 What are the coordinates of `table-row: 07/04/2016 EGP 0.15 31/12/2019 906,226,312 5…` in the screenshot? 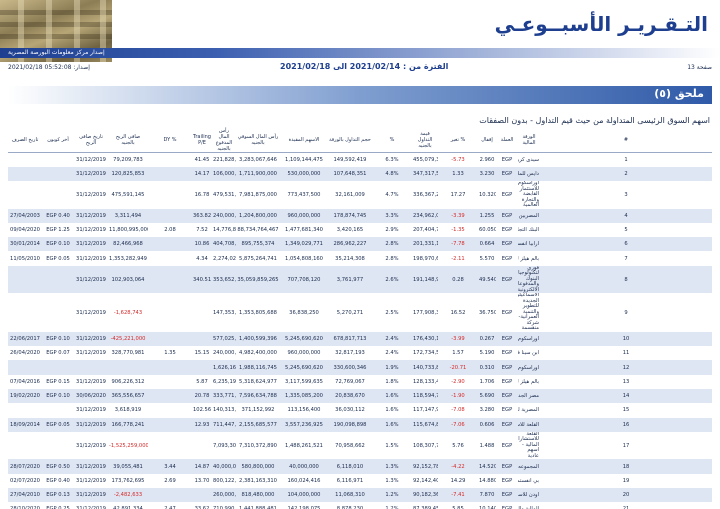 It's located at (360, 382).